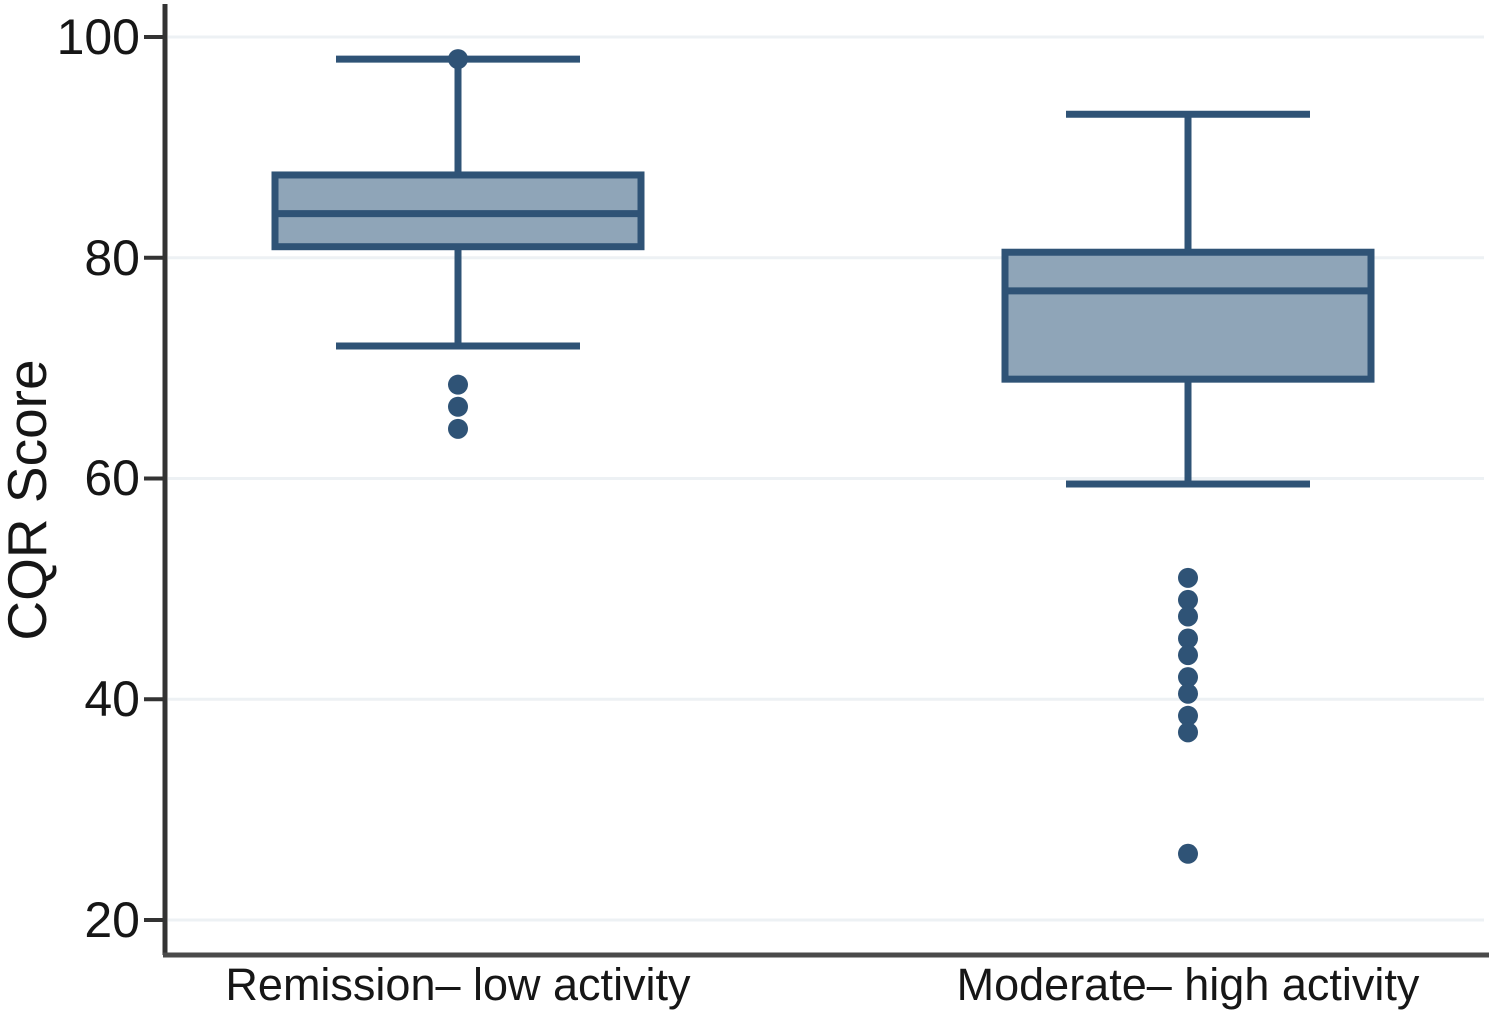 The height and width of the screenshot is (1016, 1489). What do you see at coordinates (458, 984) in the screenshot?
I see `x-category-label-remission-low-activity: Remission– low activity` at bounding box center [458, 984].